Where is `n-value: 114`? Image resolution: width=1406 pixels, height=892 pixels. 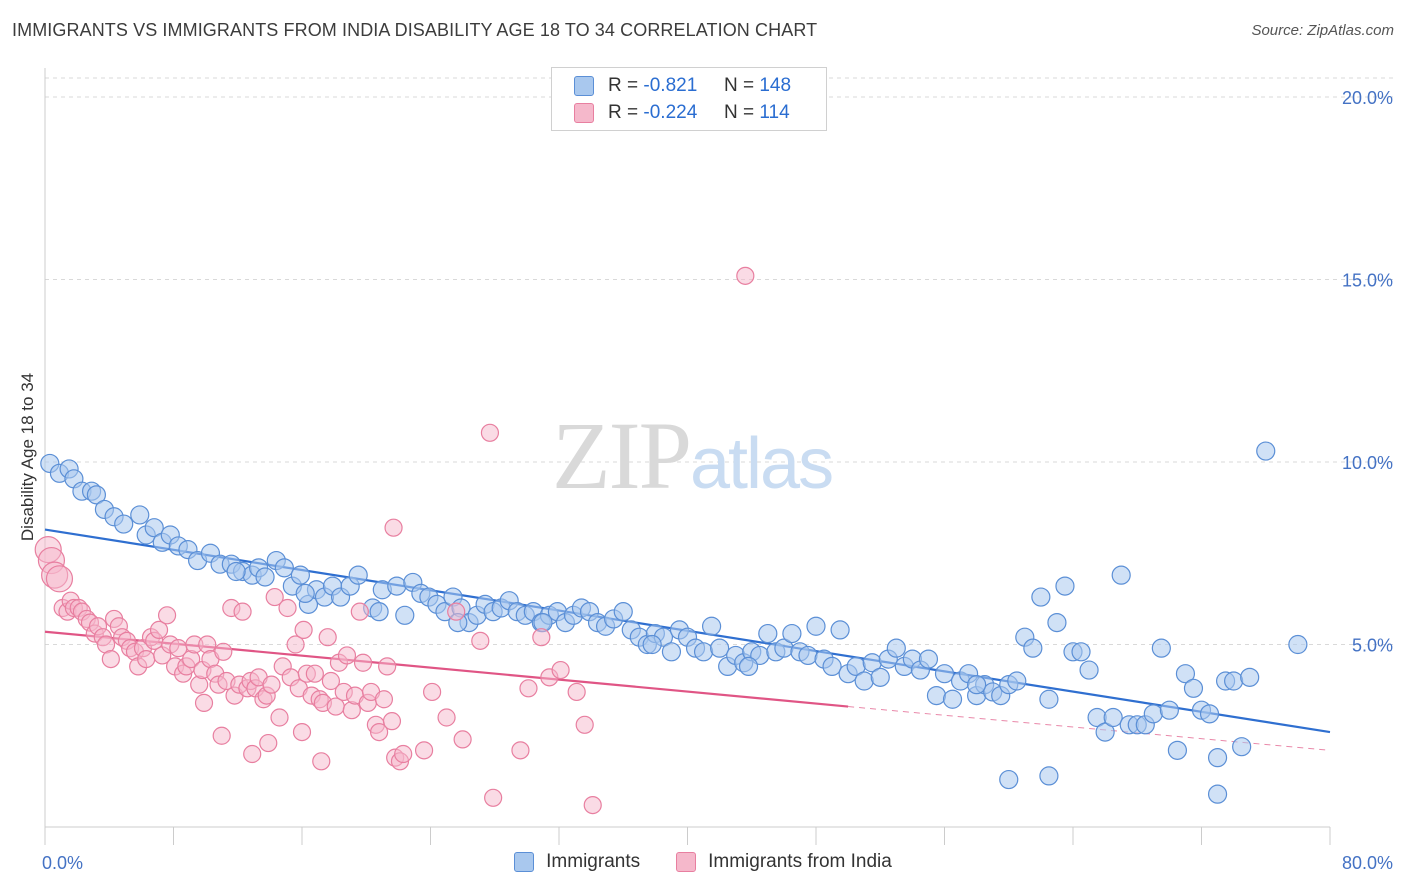 n-value: 114 is located at coordinates (774, 112).